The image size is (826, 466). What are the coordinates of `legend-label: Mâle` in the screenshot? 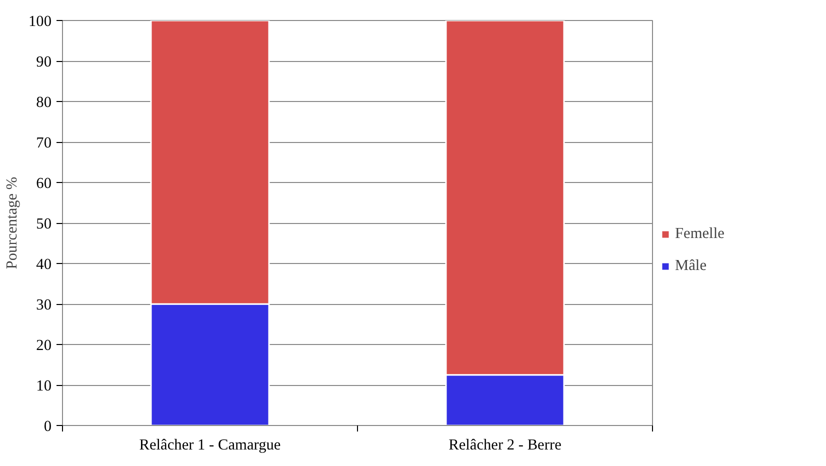 It's located at (690, 266).